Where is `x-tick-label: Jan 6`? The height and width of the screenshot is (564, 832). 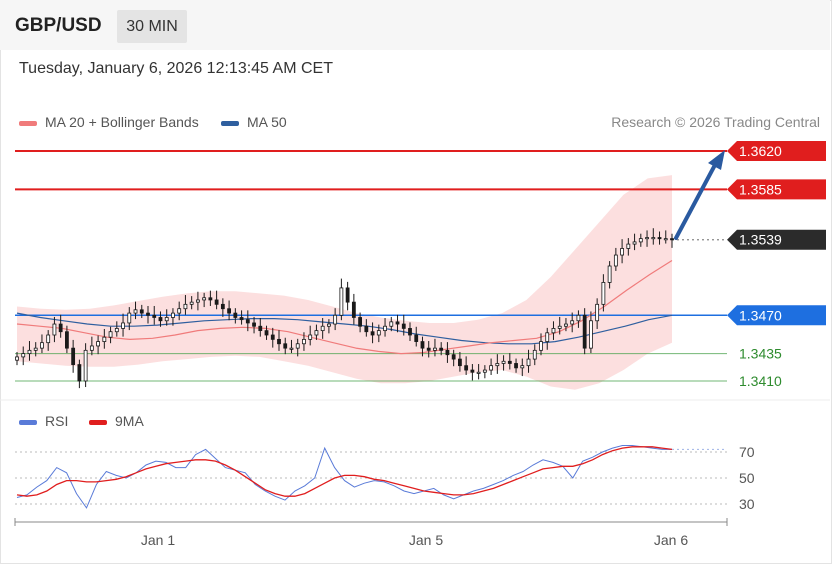
x-tick-label: Jan 6 is located at coordinates (671, 540).